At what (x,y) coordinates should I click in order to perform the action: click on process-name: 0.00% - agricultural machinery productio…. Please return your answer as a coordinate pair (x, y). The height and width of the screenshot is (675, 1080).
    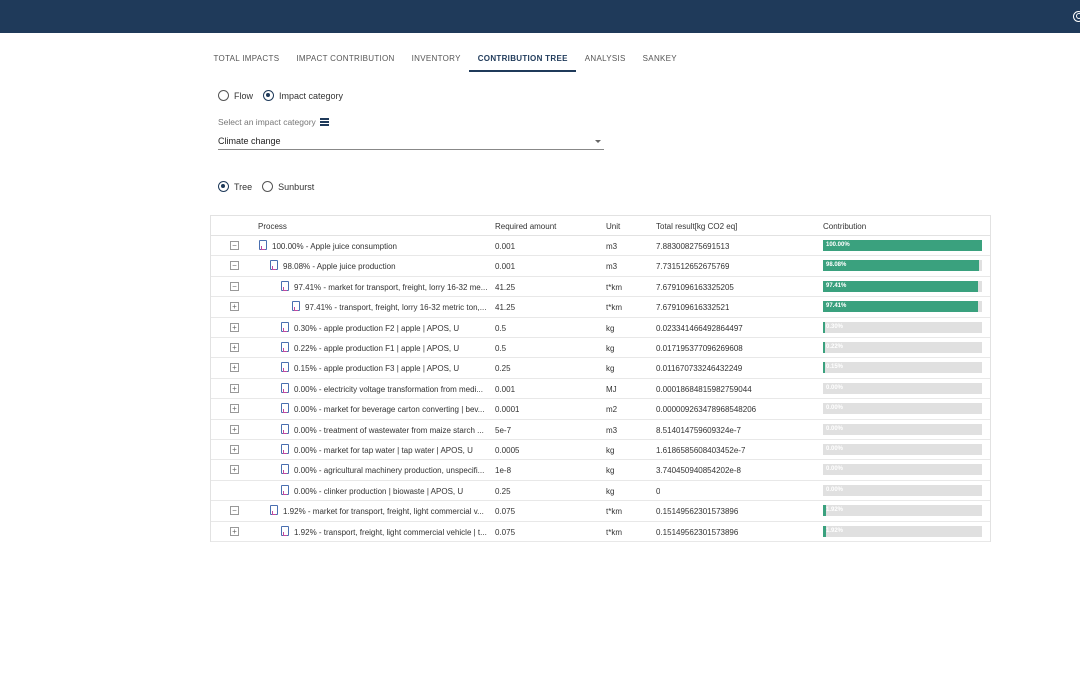
    Looking at the image, I should click on (389, 471).